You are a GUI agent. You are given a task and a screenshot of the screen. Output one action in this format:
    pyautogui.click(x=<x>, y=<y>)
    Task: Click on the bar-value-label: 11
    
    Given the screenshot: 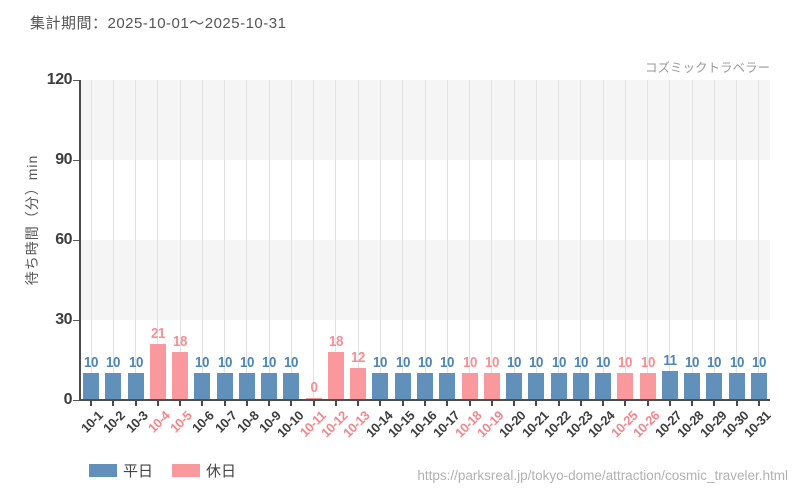 What is the action you would take?
    pyautogui.click(x=670, y=360)
    